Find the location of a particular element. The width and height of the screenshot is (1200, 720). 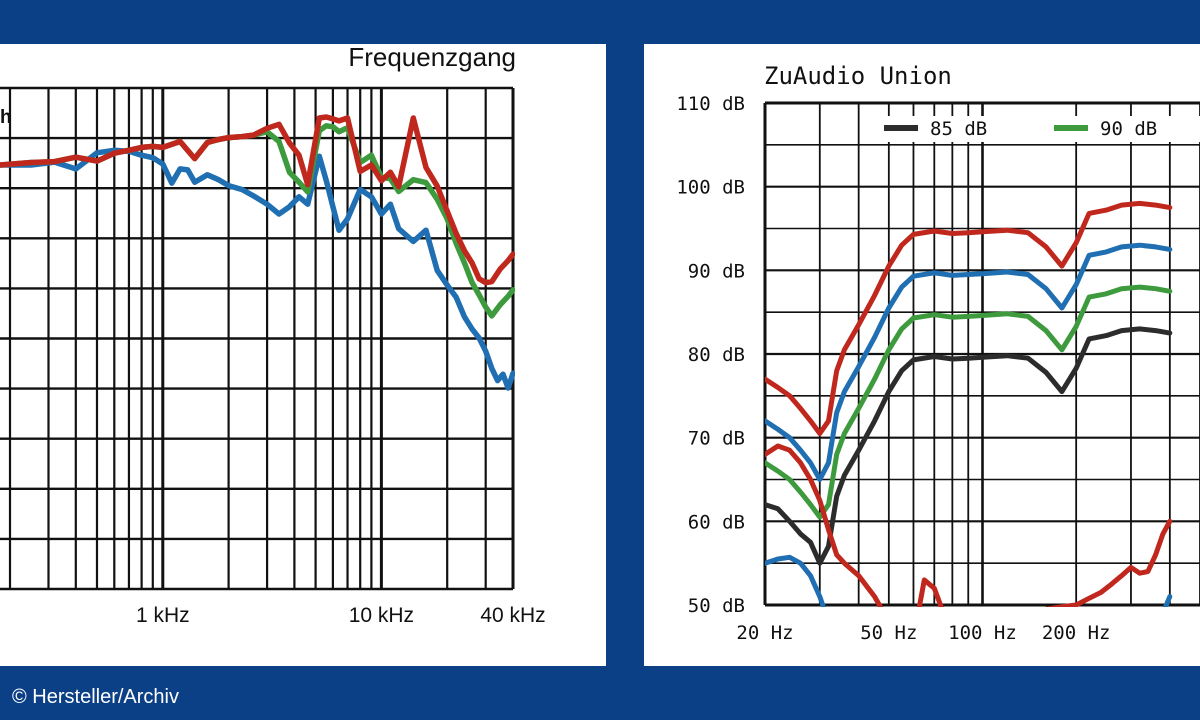

x-tick-label: 1 kHz is located at coordinates (163, 615).